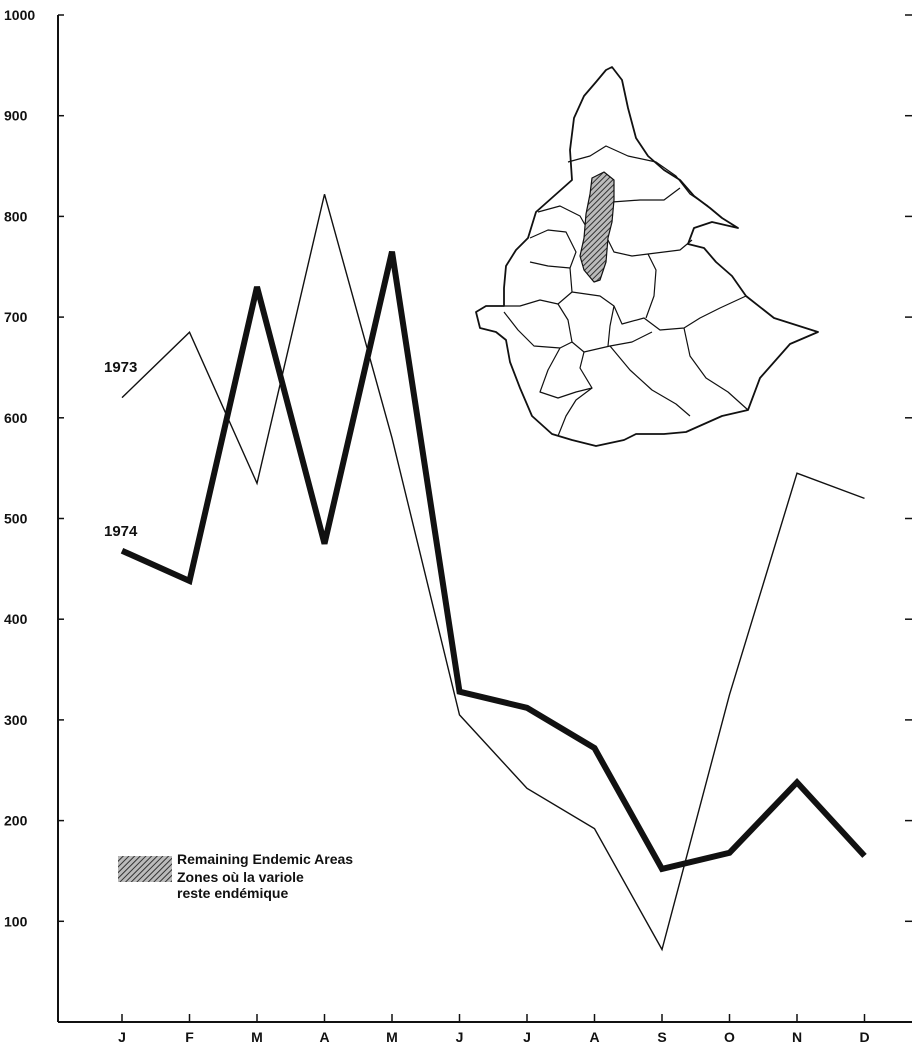  I want to click on x-tick-label: F, so click(189, 1037).